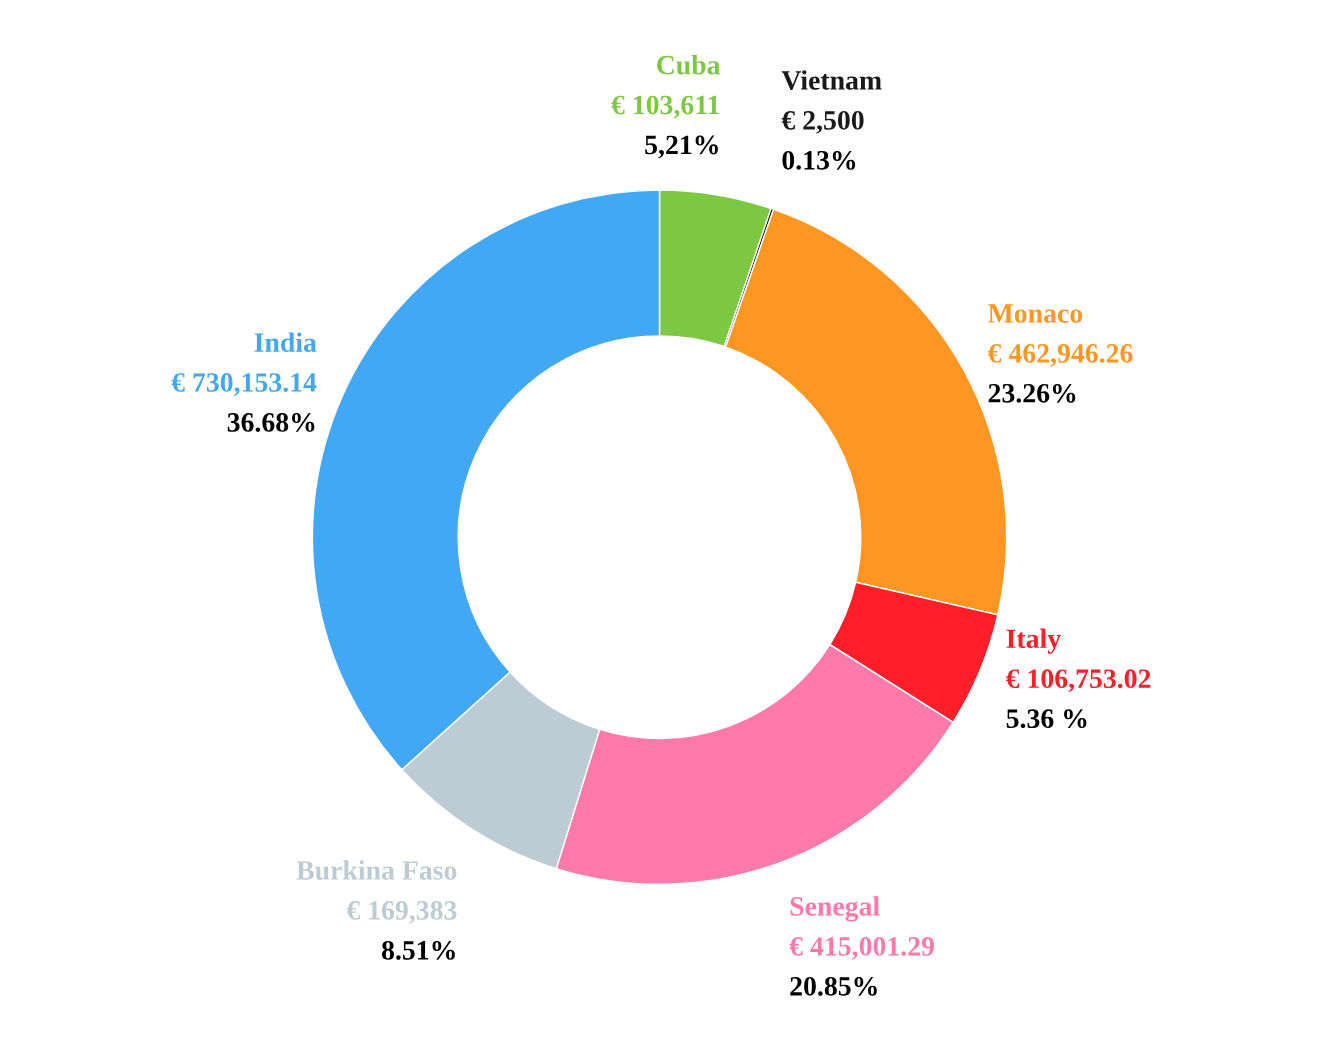  What do you see at coordinates (665, 127) in the screenshot?
I see `data-label: € 103,611 5,21%` at bounding box center [665, 127].